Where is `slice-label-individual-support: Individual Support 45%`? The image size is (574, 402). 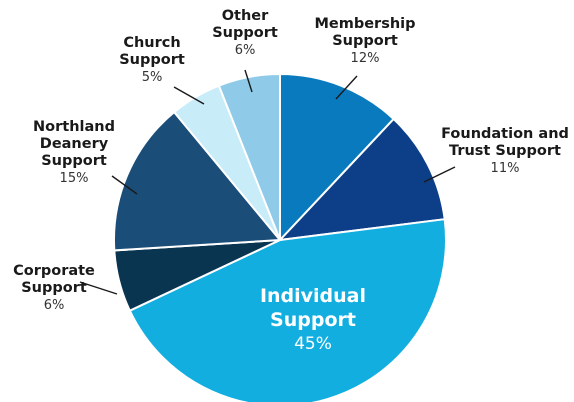
slice-label-individual-support: Individual Support 45% is located at coordinates (313, 319).